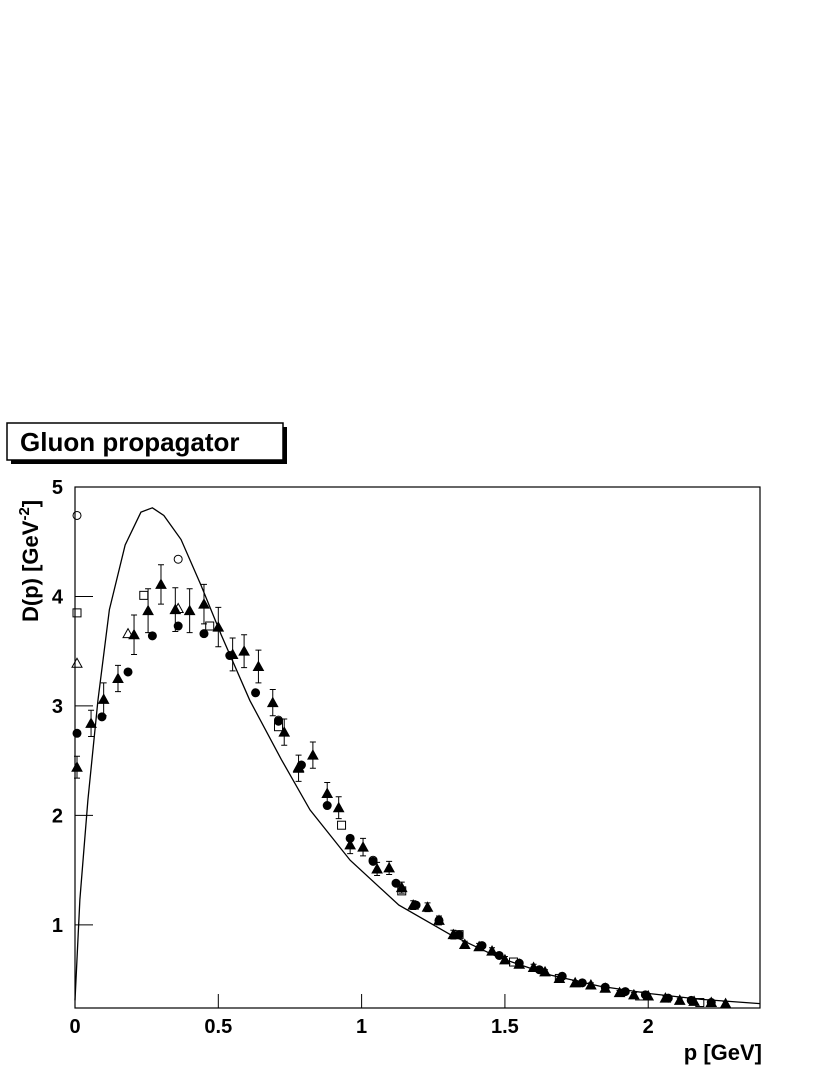  Describe the element at coordinates (74, 1027) in the screenshot. I see `x-tick-label: 0` at that location.